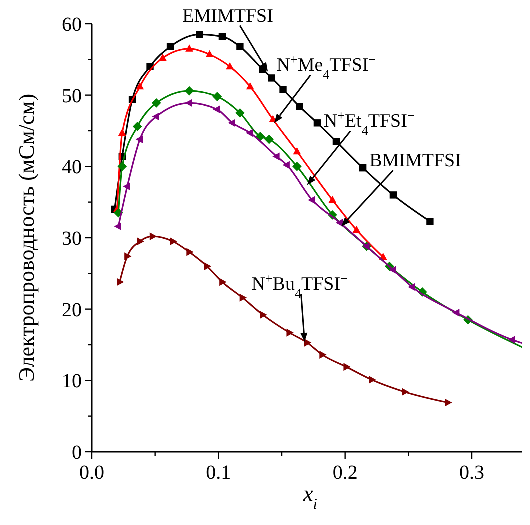  I want to click on y-tick-label: 60, so click(72, 25).